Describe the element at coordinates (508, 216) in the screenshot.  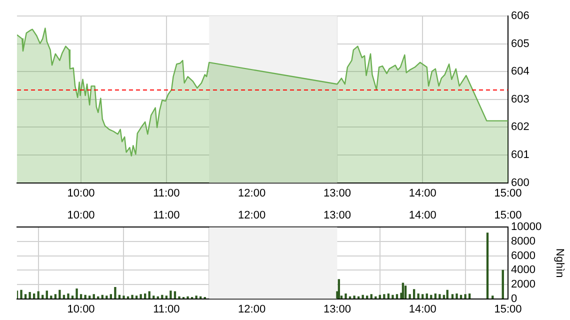
I see `x2-tick-label: 15:00` at that location.